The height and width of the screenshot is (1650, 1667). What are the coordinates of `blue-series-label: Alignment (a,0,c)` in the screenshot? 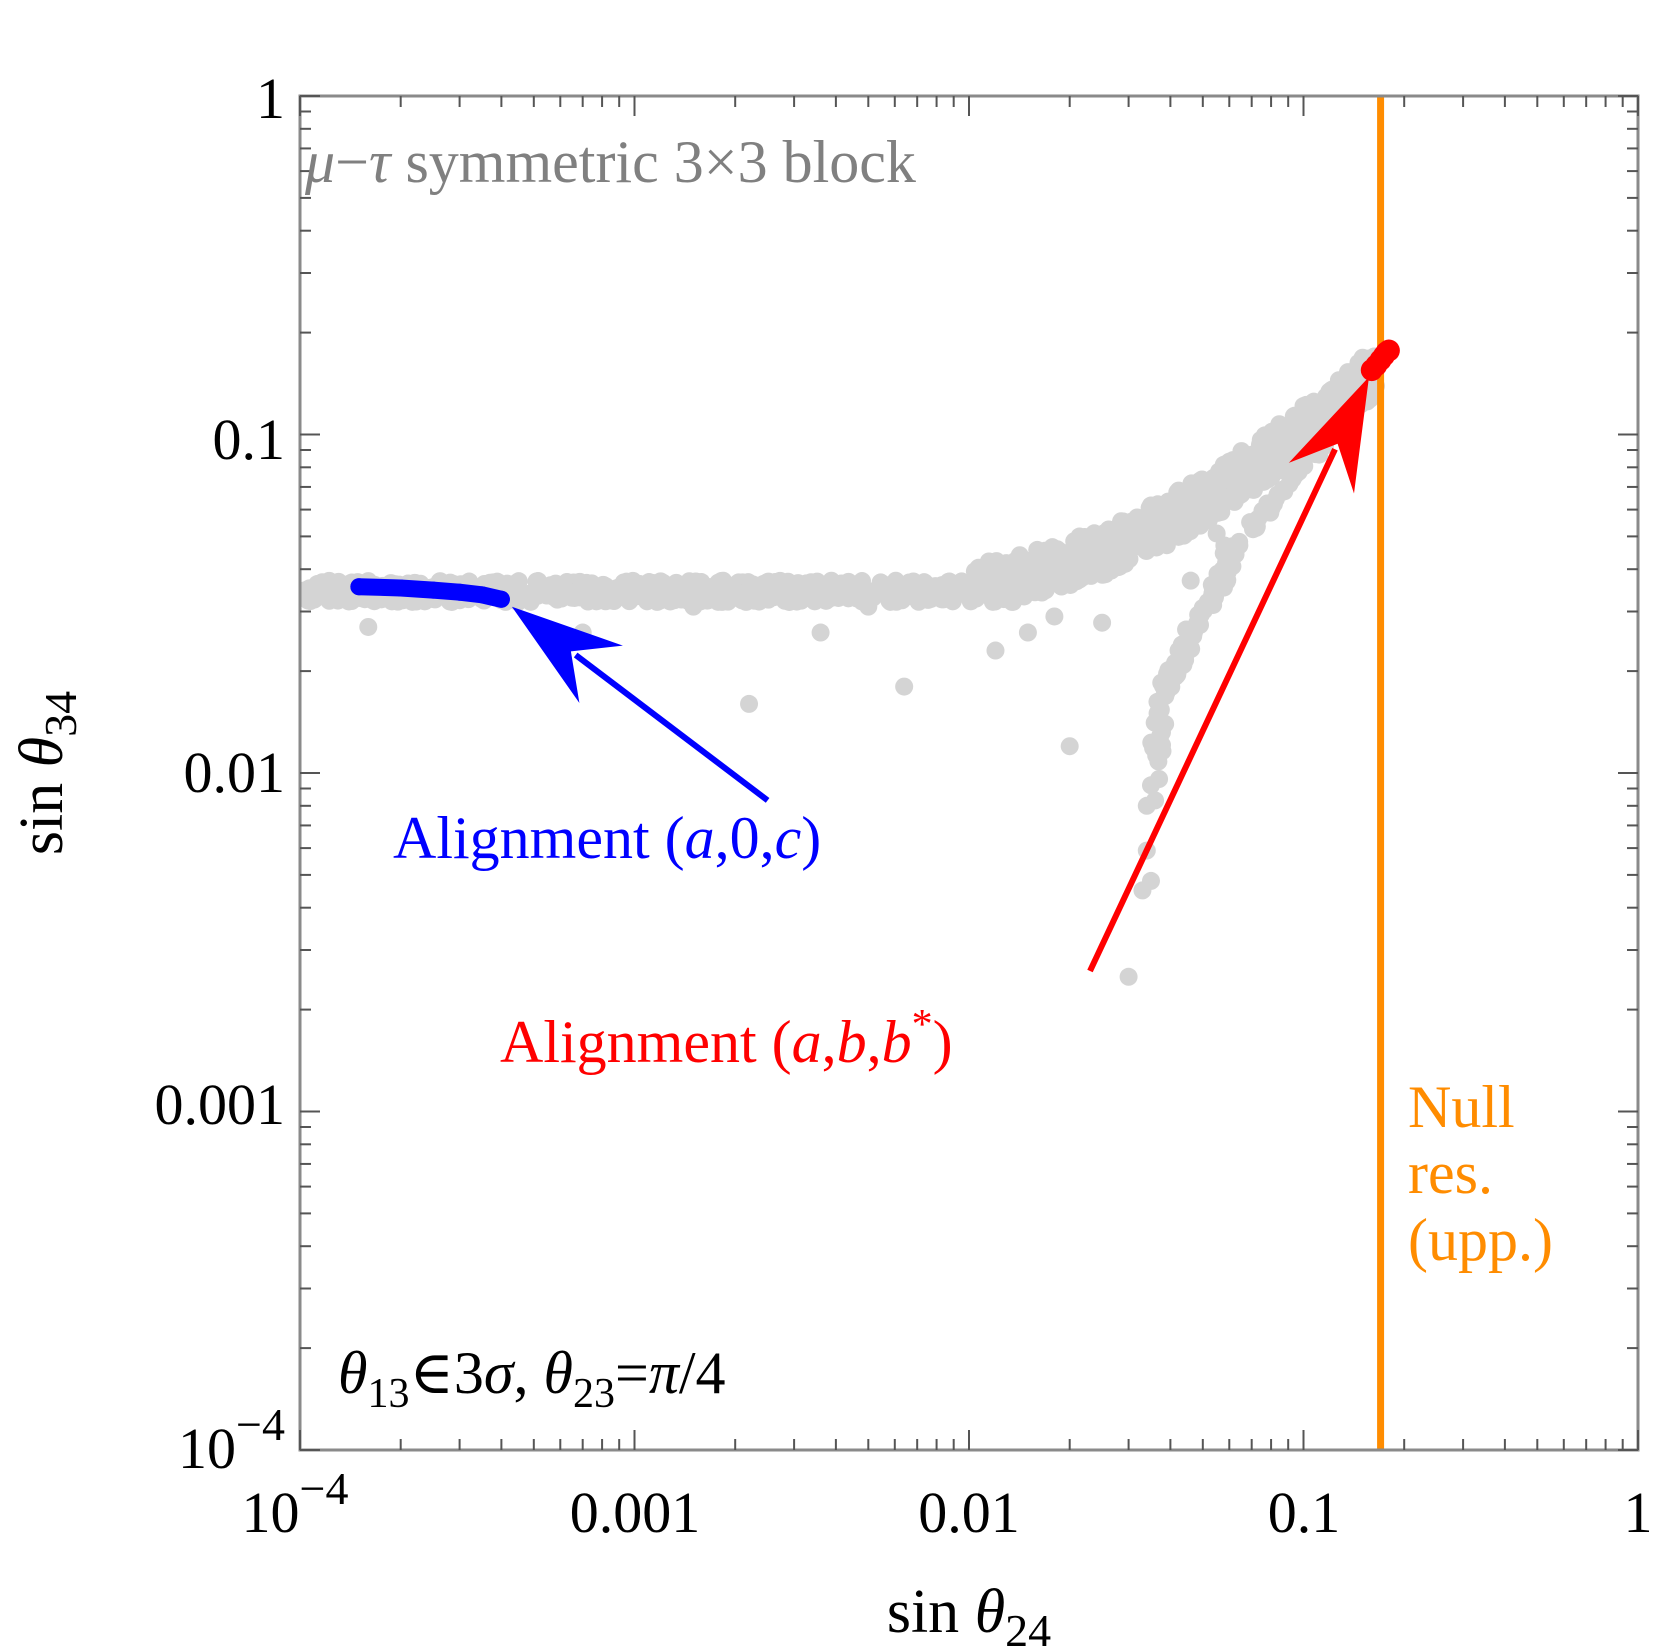 It's located at (607, 838).